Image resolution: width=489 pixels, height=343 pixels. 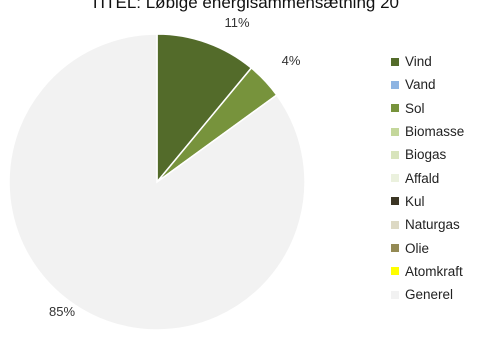 What do you see at coordinates (432, 225) in the screenshot?
I see `legend-label: Naturgas` at bounding box center [432, 225].